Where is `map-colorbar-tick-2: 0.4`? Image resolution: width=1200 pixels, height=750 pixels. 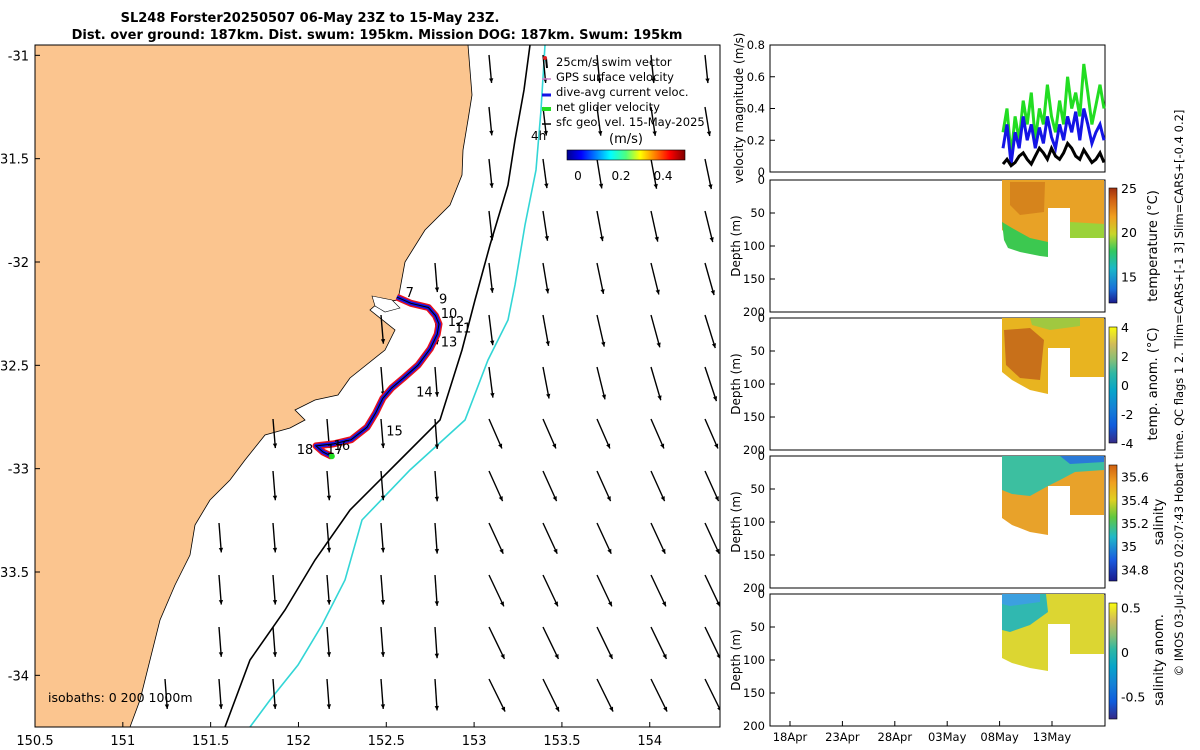
map-colorbar-tick-2: 0.4 is located at coordinates (662, 176).